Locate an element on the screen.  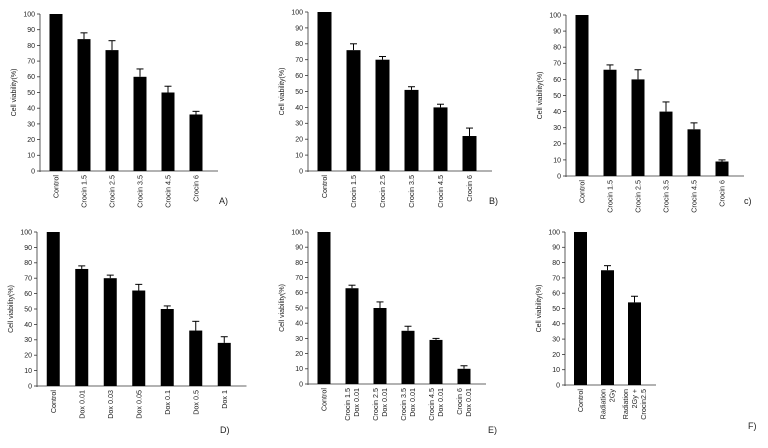
x-tick-label-e-5-0: Crocin 6 is located at coordinates (459, 401).